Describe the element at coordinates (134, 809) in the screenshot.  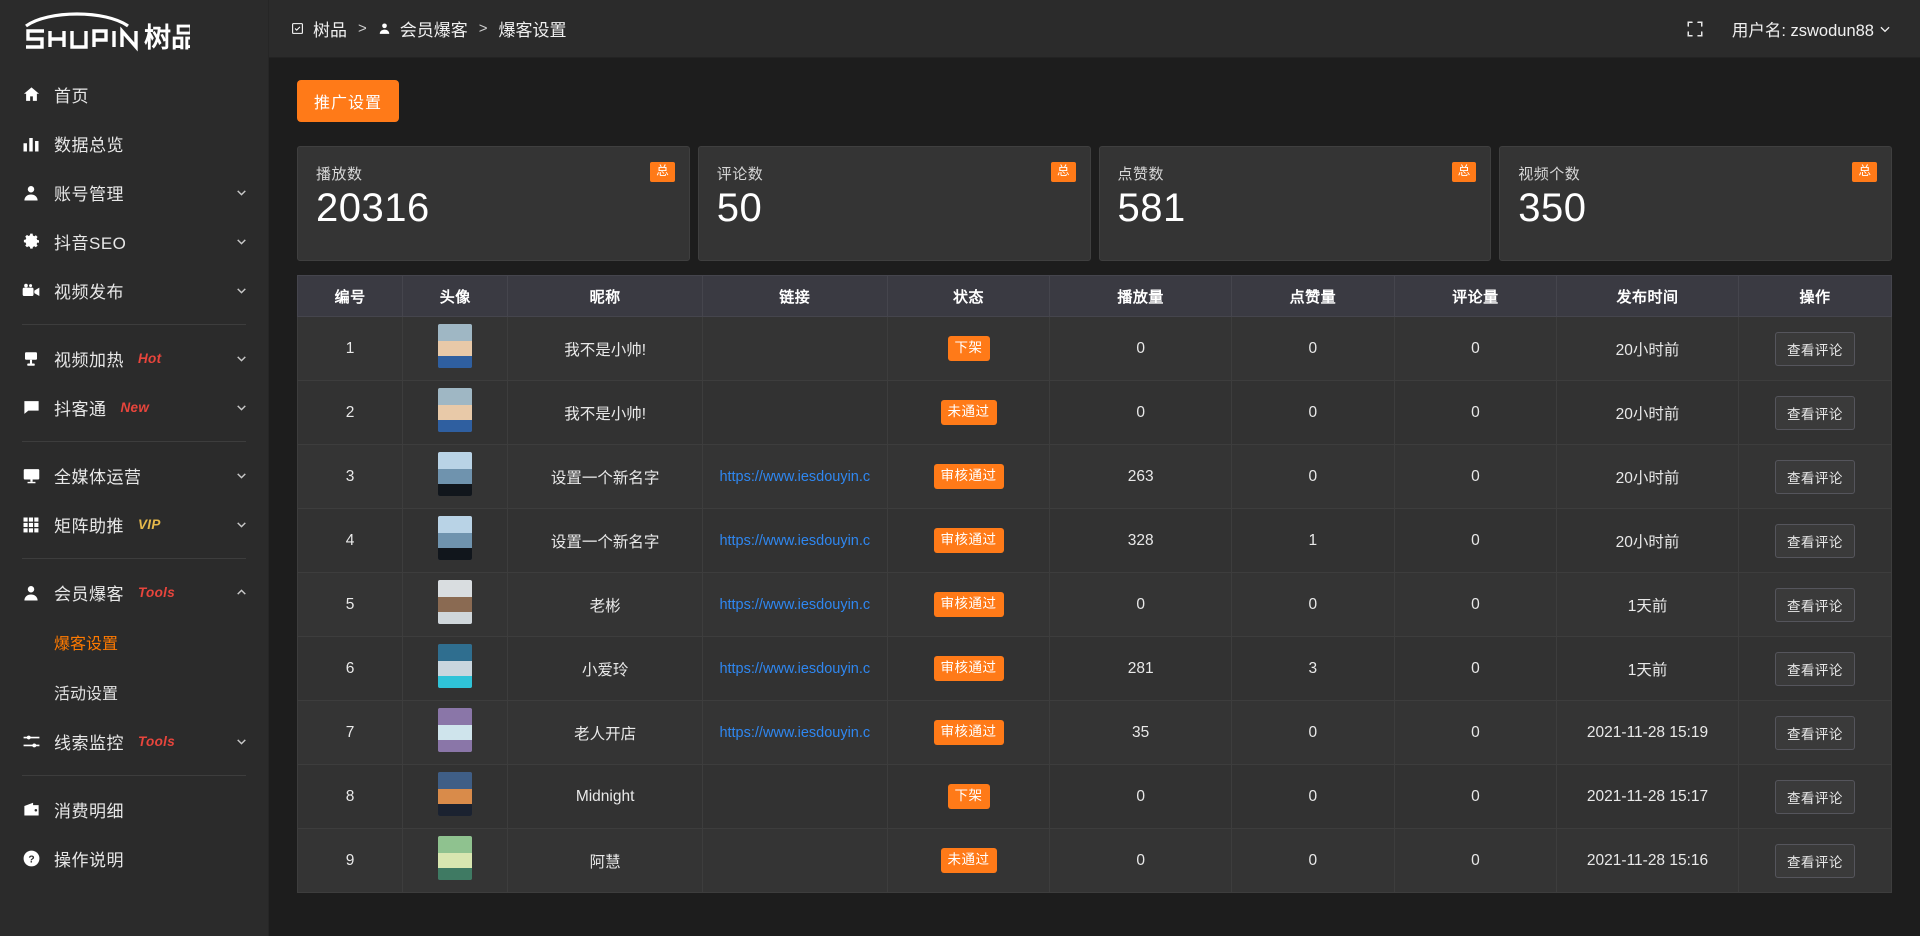
I see `sidebar-item-consumption-detail: 消费明细` at that location.